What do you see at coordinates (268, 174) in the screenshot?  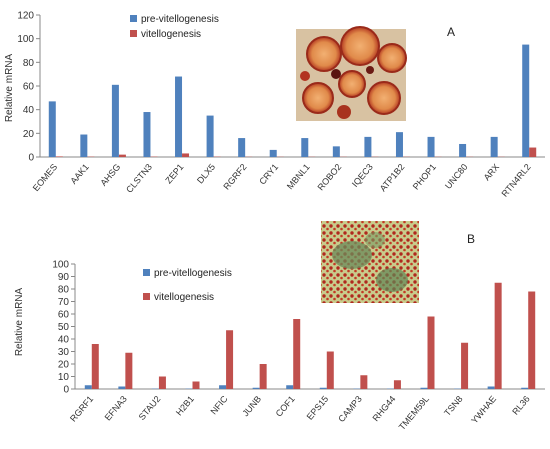 I see `panel-a-category-label: CRY1` at bounding box center [268, 174].